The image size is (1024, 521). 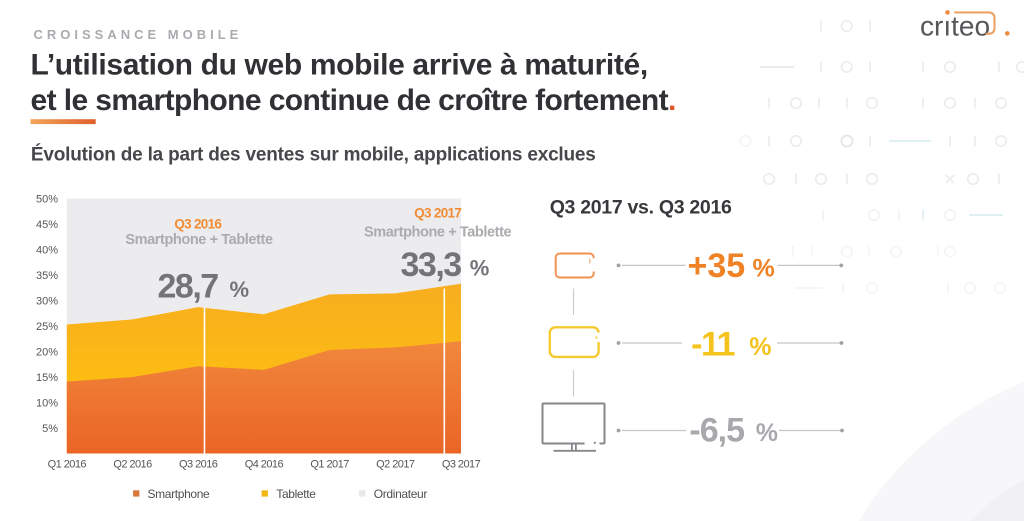 I want to click on svg-text: Q3 2017 vs. Q3 2016, so click(x=641, y=208).